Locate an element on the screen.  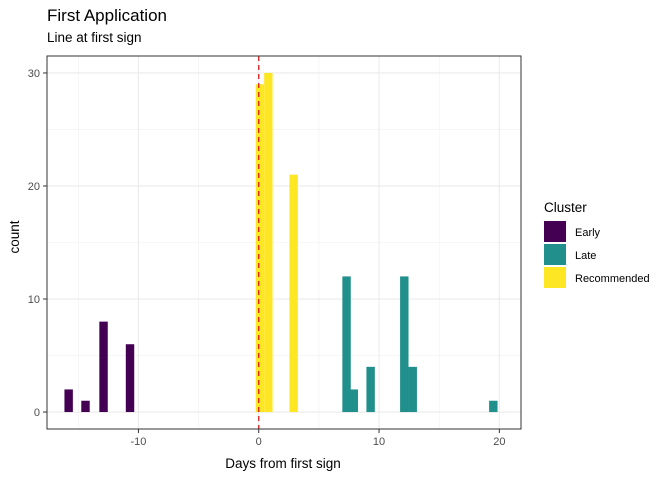
legend-label-late: Late is located at coordinates (585, 256).